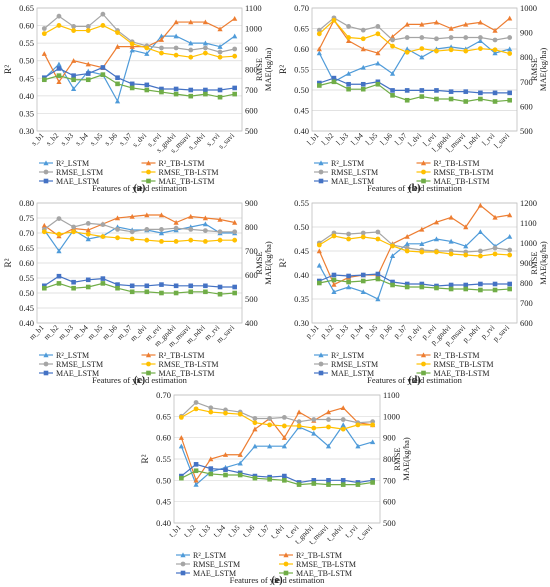  What do you see at coordinates (277, 531) in the screenshot?
I see `x-tick-label: t_dvi` at bounding box center [277, 531].